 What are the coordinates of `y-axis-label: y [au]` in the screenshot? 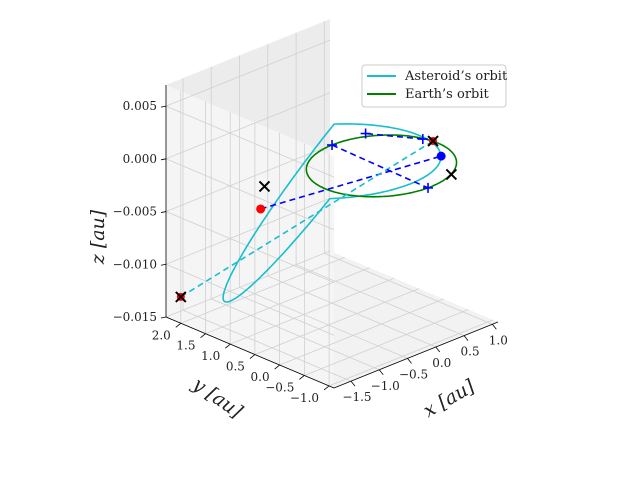 It's located at (217, 398).